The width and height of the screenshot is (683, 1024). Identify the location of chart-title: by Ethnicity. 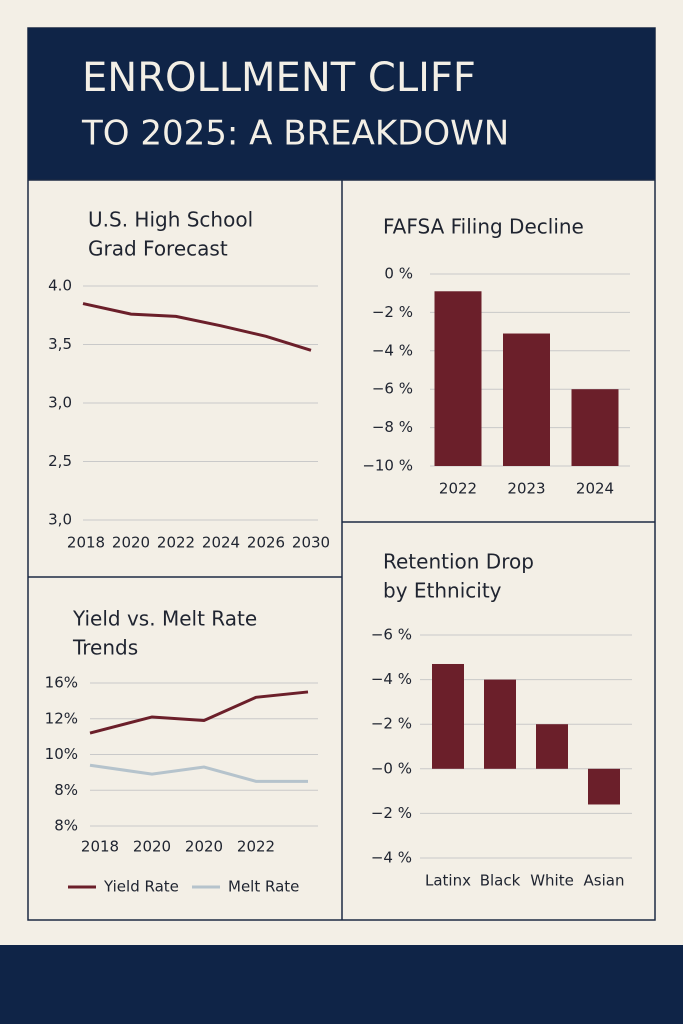
(442, 591).